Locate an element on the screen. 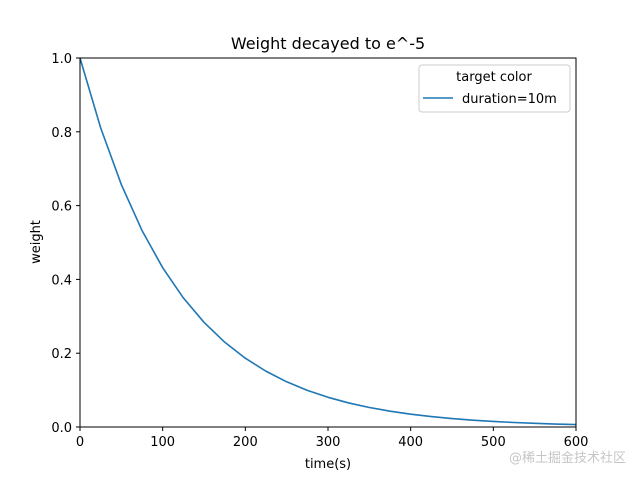  y-tick-label: 0.6 is located at coordinates (61, 207).